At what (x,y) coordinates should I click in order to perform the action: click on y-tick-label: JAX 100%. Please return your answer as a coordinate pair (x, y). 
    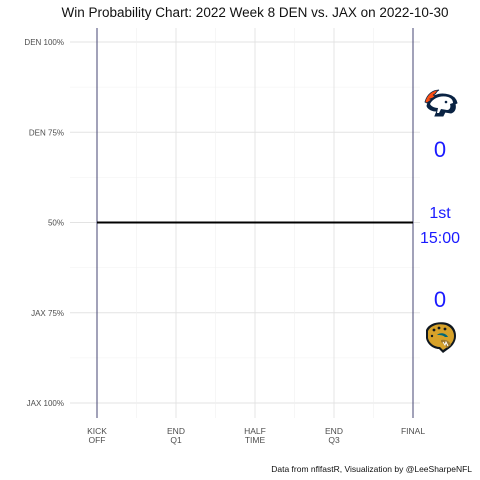
    Looking at the image, I should click on (45, 403).